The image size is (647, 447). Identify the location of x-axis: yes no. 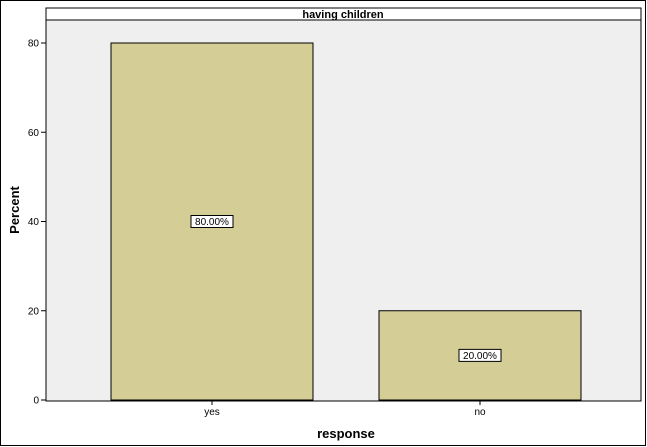
(345, 409).